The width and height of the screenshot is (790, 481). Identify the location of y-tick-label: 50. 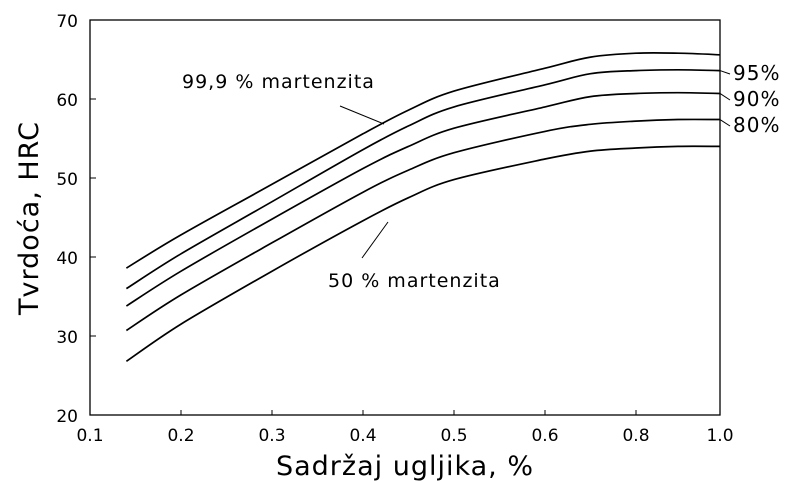
(67, 180).